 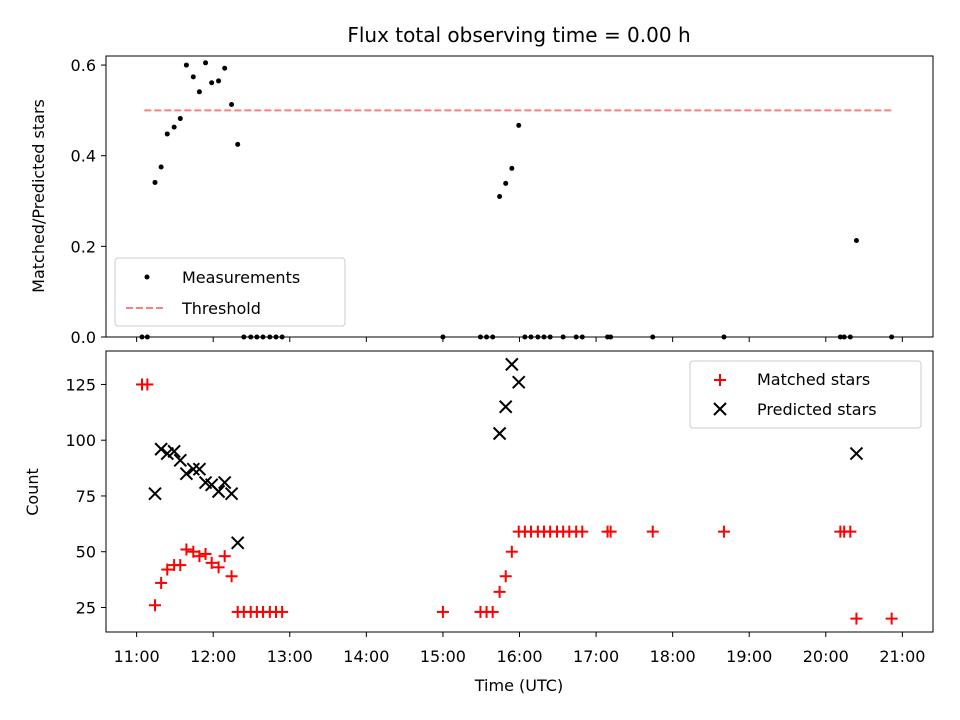 I want to click on chart-title: Flux total observing time = 0.00 h, so click(x=518, y=35).